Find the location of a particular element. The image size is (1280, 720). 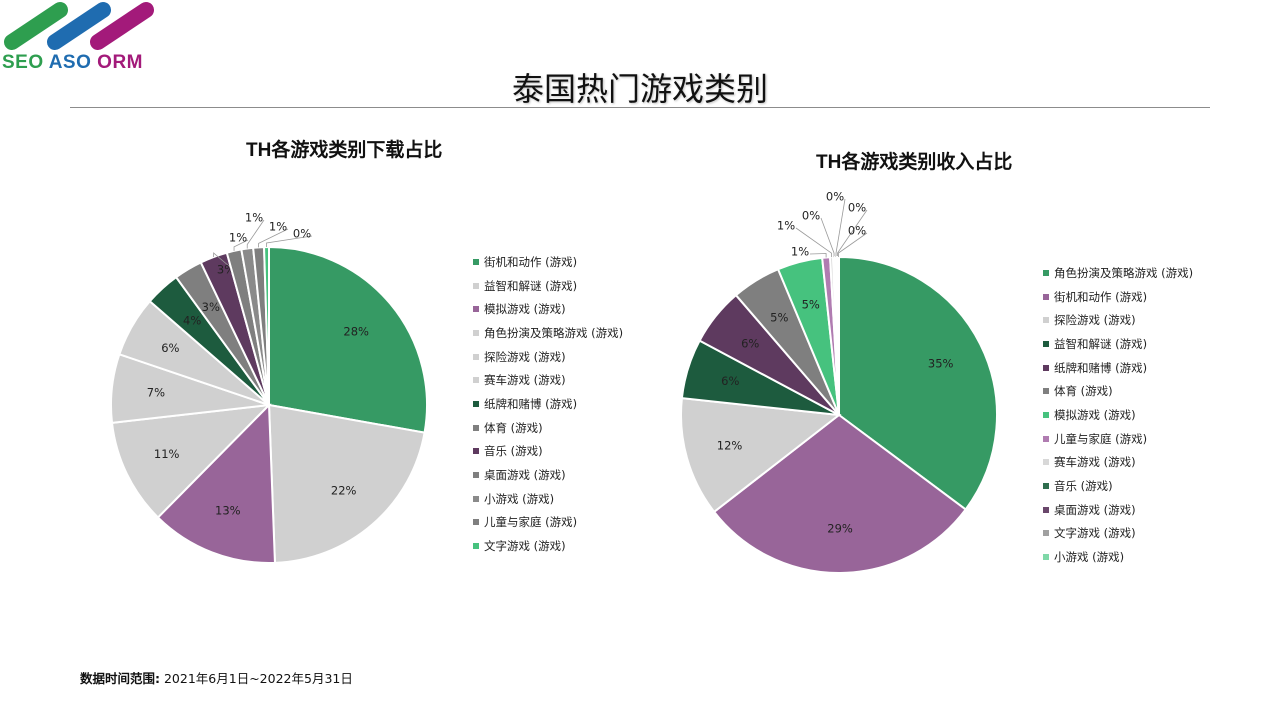

revenue-data-label-4: 6% is located at coordinates (750, 343).